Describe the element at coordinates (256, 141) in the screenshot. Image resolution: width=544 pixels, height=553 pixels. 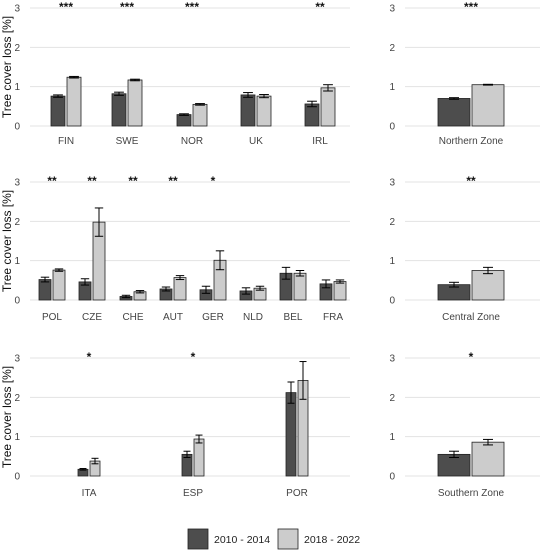
I see `x-tick-label: UK` at that location.